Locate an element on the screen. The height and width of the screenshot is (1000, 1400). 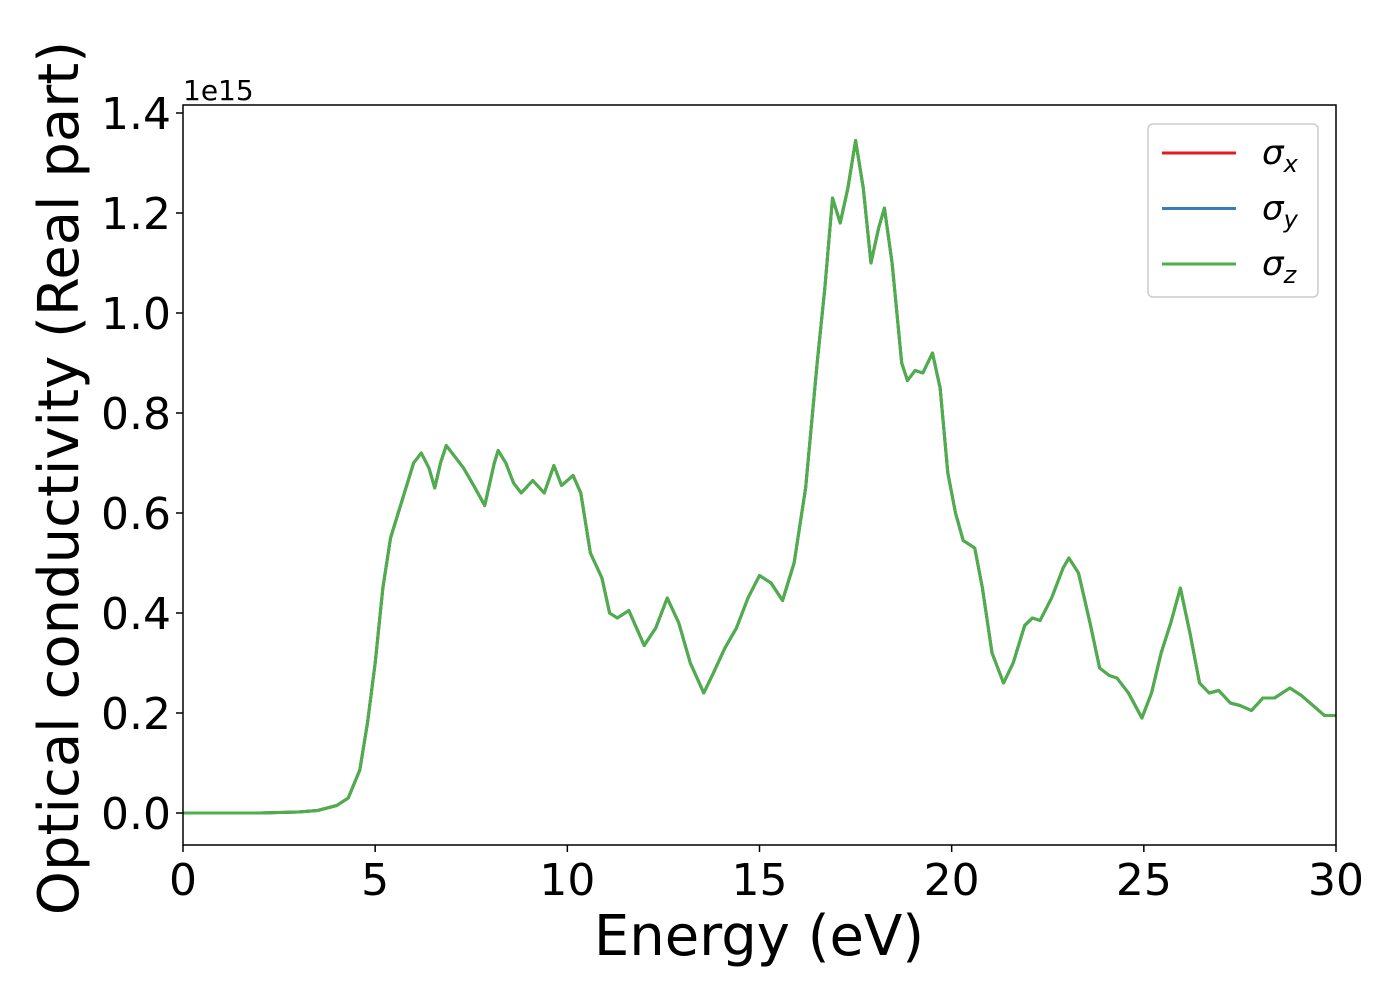
x-tick-label: 20 is located at coordinates (952, 880).